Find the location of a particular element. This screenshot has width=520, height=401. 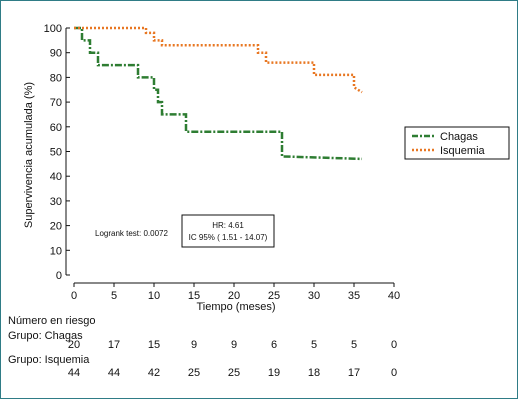

y-tick-label: 30 is located at coordinates (56, 202).